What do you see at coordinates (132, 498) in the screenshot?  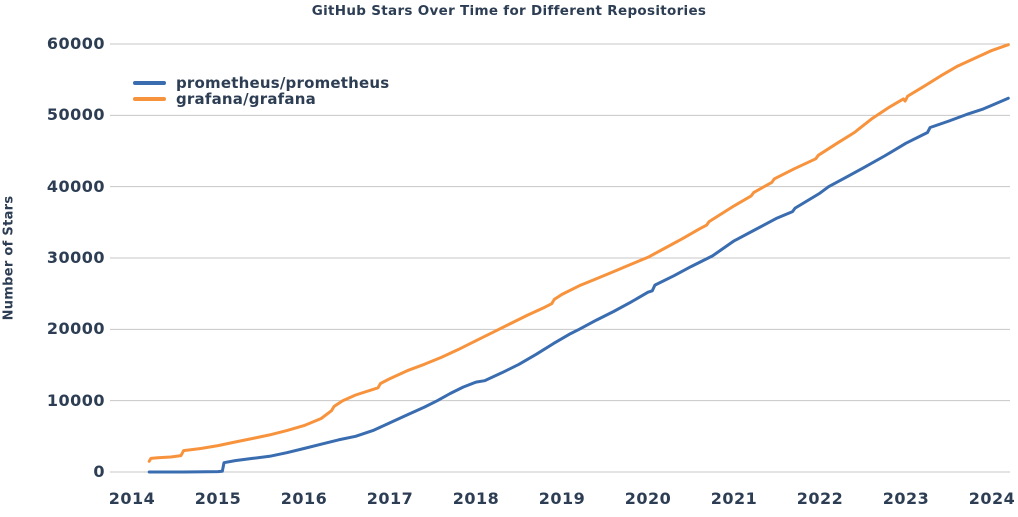 I see `x-tick-label: 2014` at bounding box center [132, 498].